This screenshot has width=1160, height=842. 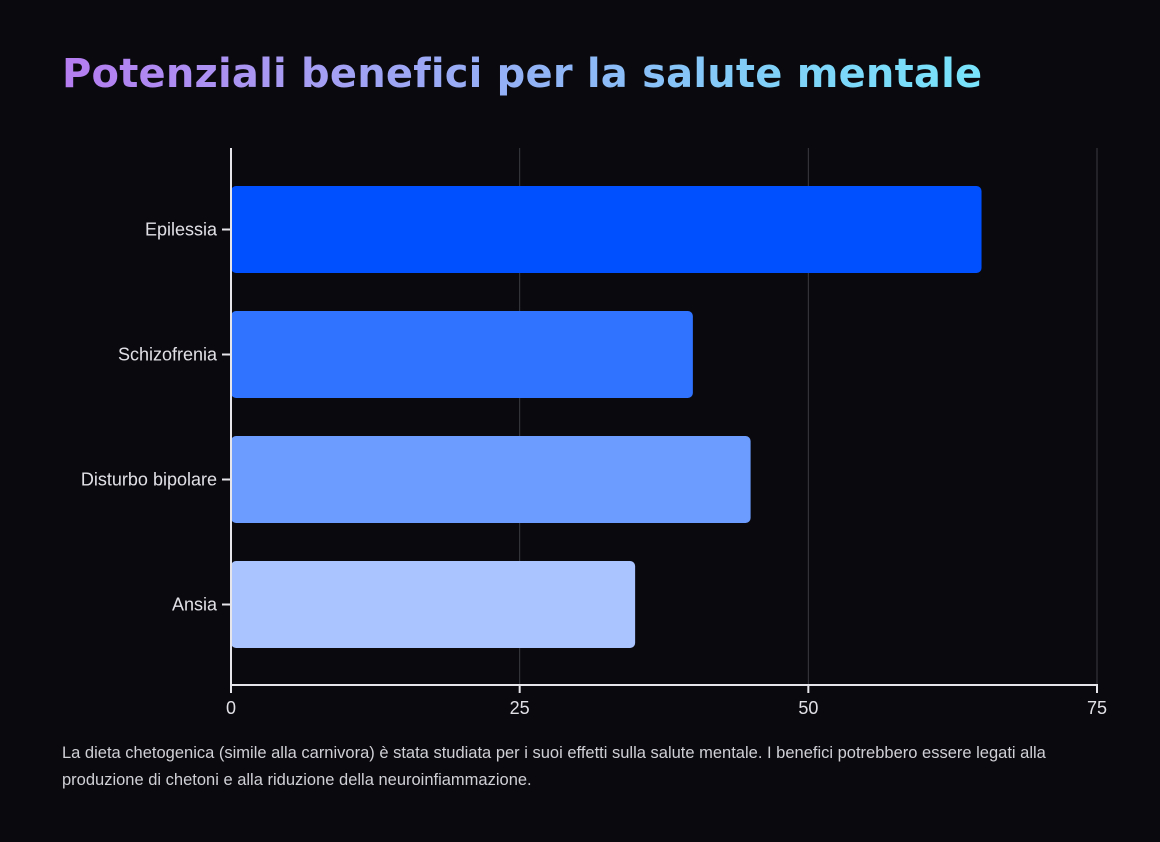 What do you see at coordinates (181, 230) in the screenshot?
I see `category-label: Epilessia` at bounding box center [181, 230].